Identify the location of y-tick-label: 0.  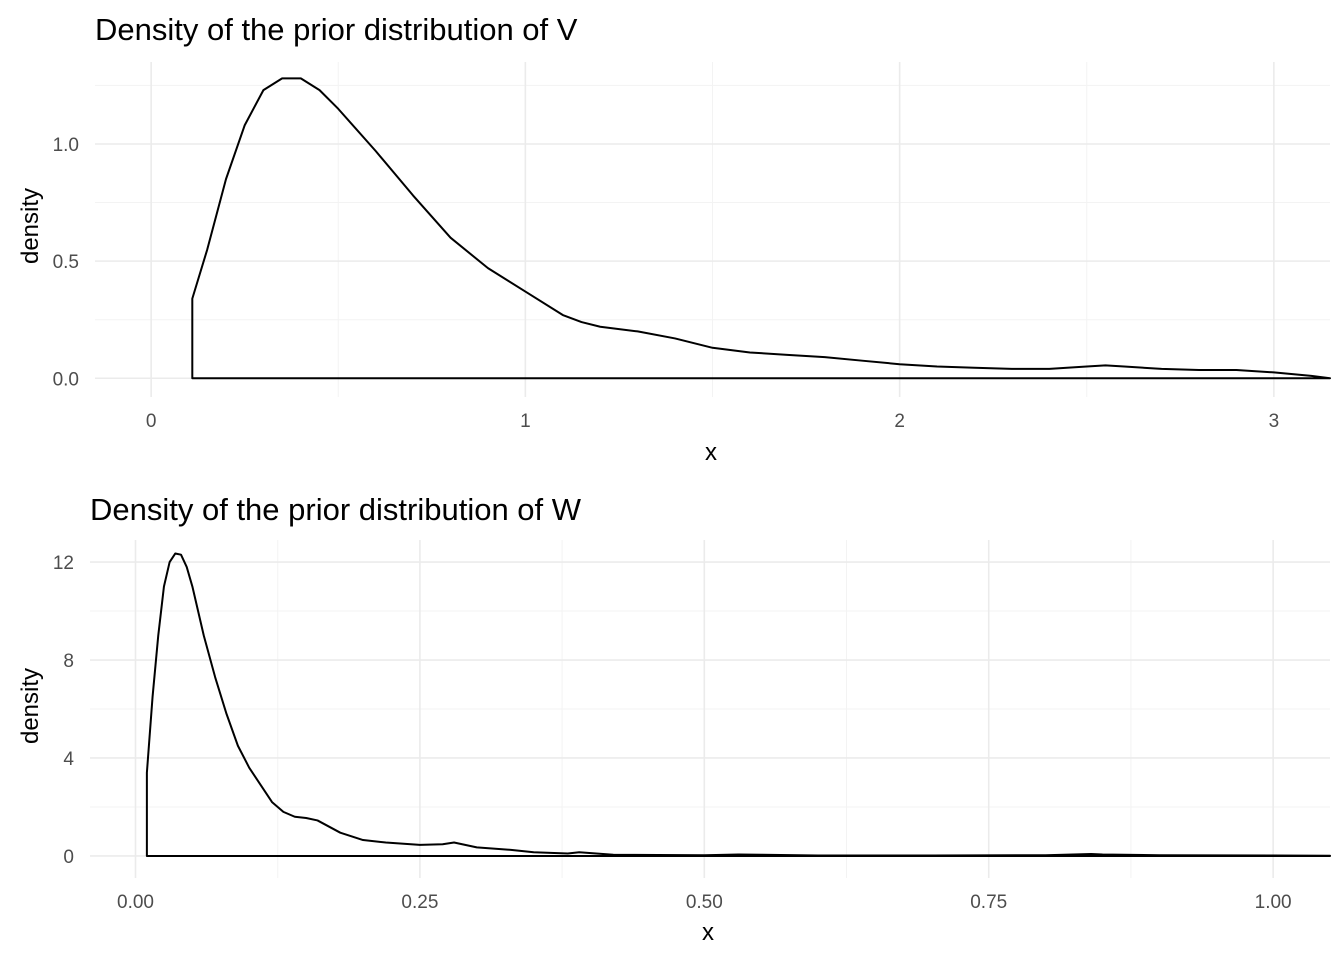
(68, 857).